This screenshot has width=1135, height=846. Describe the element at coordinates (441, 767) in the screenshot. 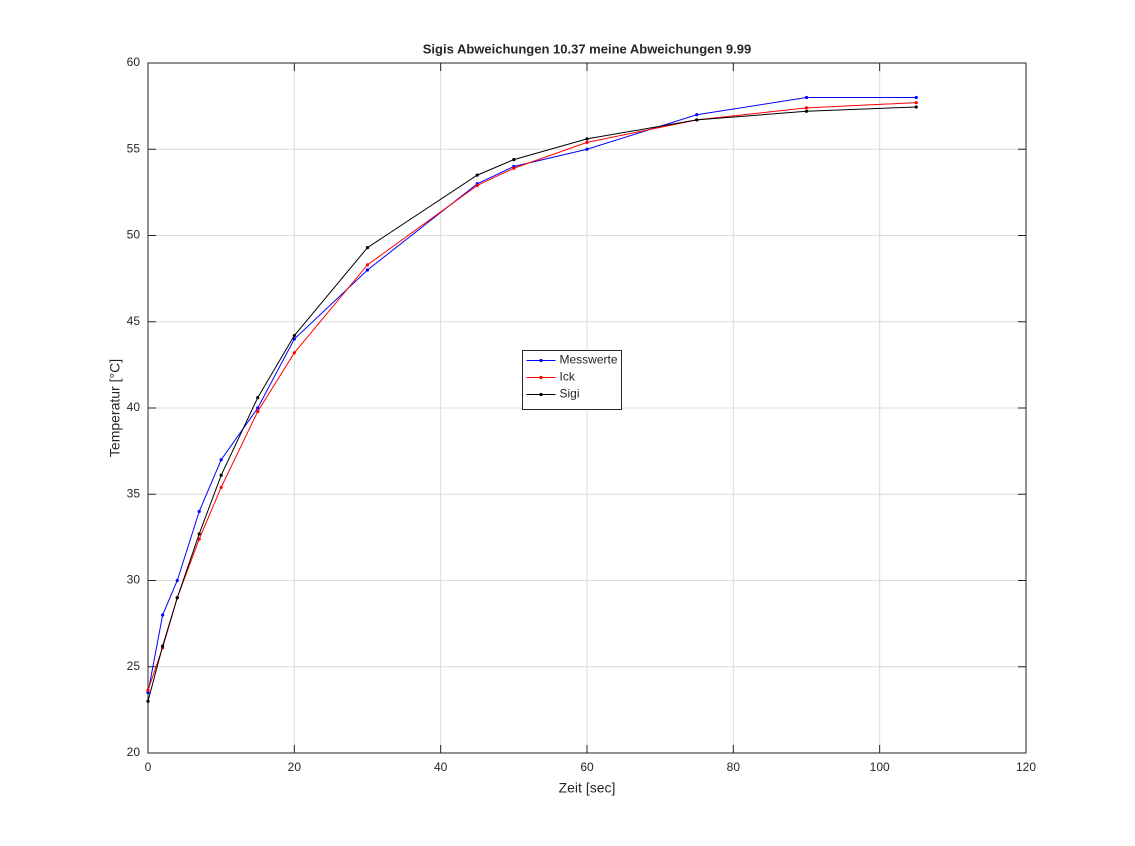

I see `x-tick-label: 40` at that location.